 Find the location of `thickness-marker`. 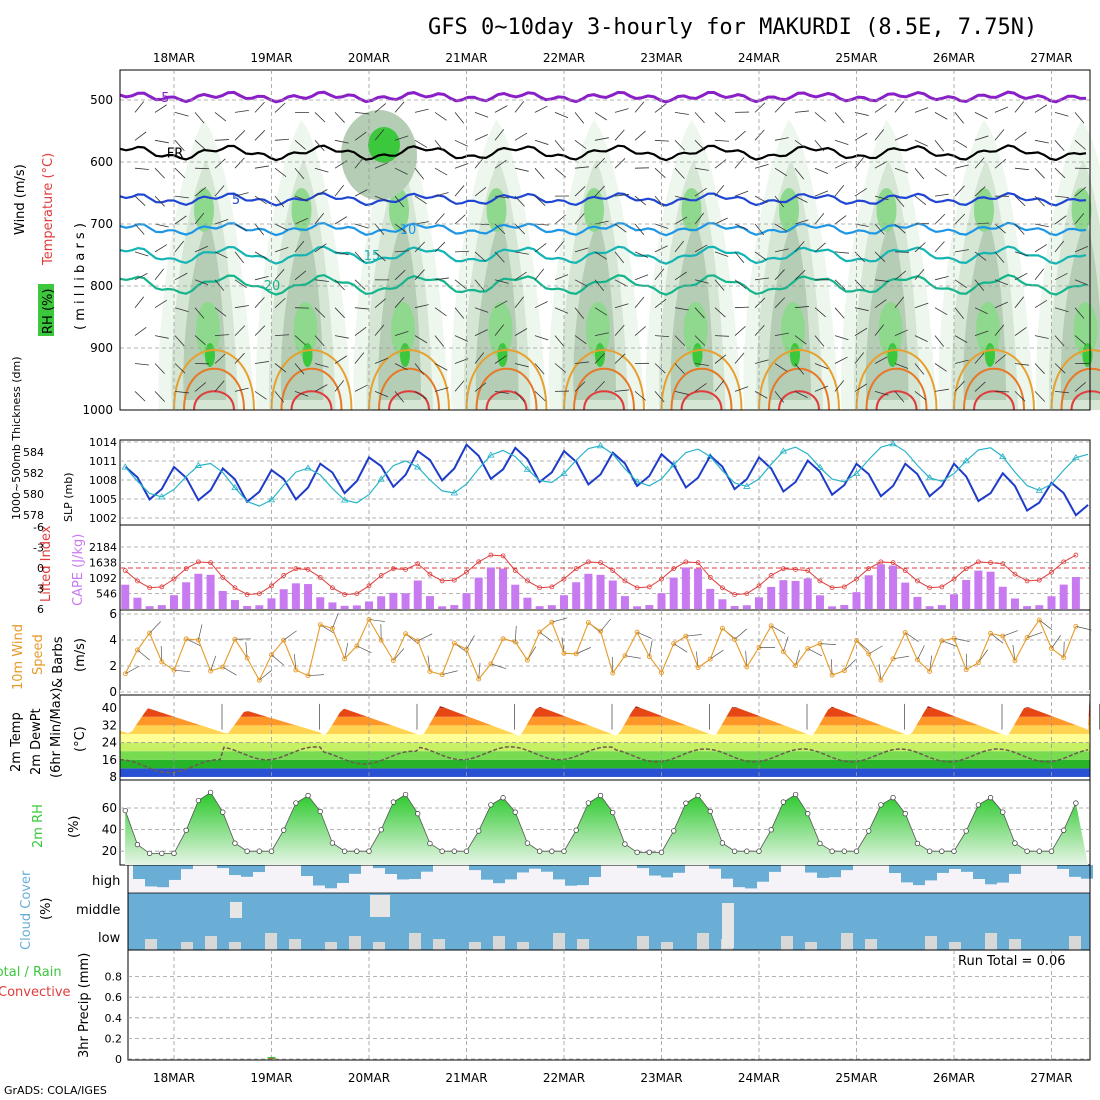

thickness-marker is located at coordinates (125, 466).